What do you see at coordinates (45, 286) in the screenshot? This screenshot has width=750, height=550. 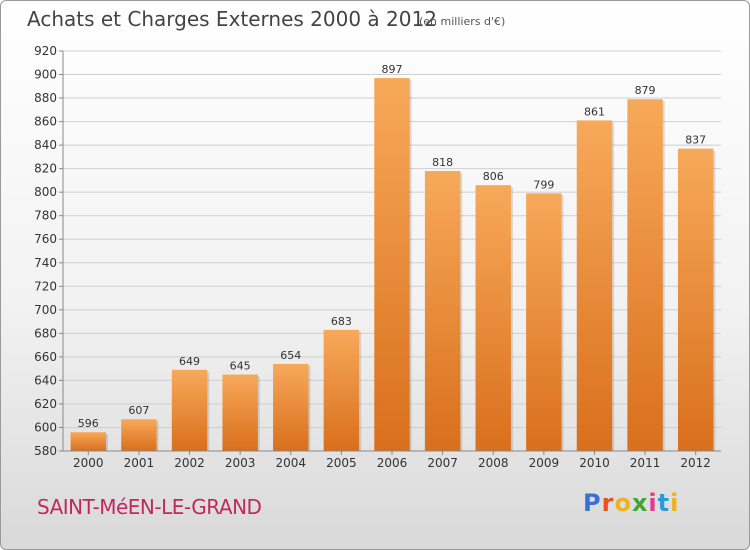 I see `y-tick-label: 720` at bounding box center [45, 286].